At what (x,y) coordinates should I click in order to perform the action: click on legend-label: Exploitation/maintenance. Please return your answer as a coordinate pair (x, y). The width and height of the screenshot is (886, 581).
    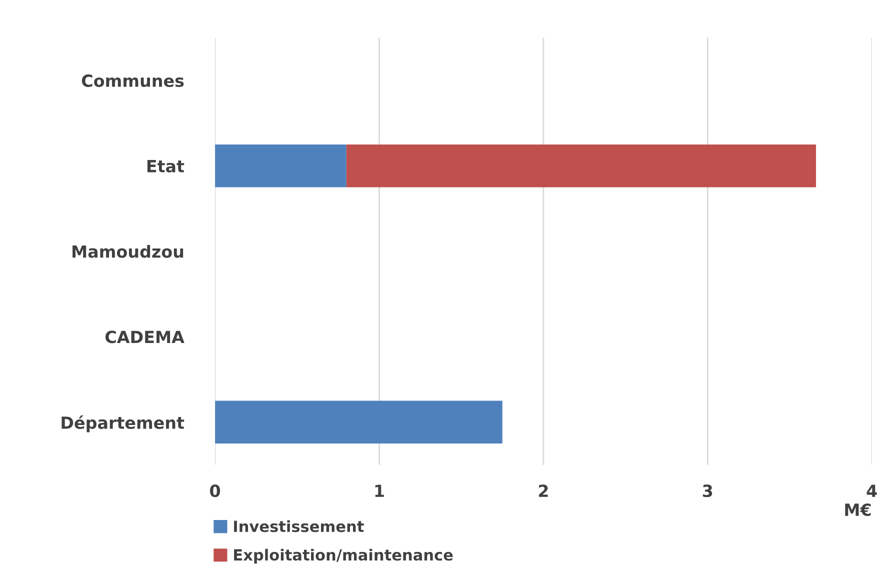
    Looking at the image, I should click on (343, 556).